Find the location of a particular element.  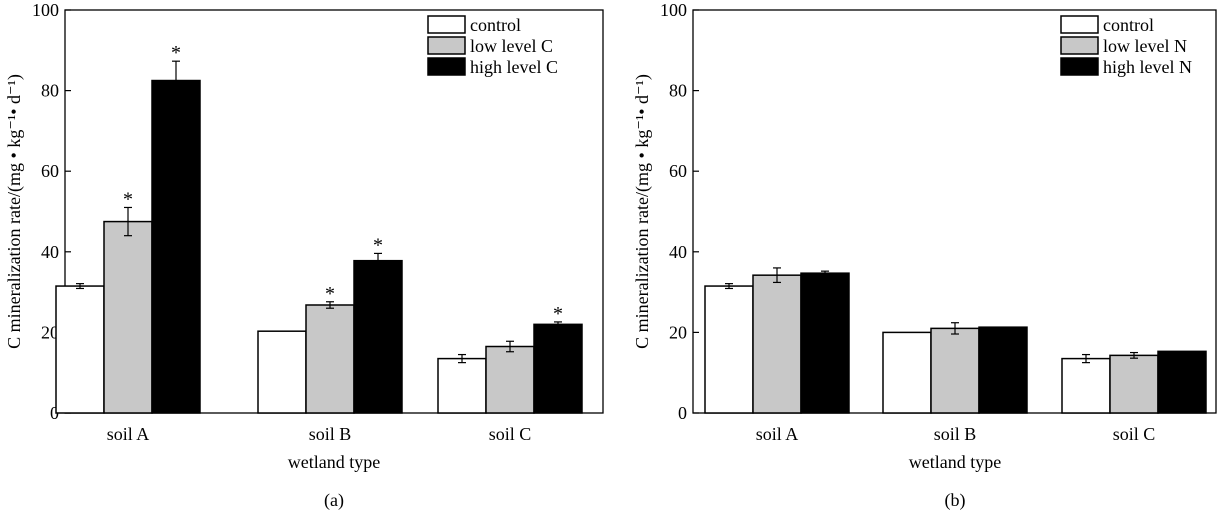

legend-label: low level N is located at coordinates (1145, 46).